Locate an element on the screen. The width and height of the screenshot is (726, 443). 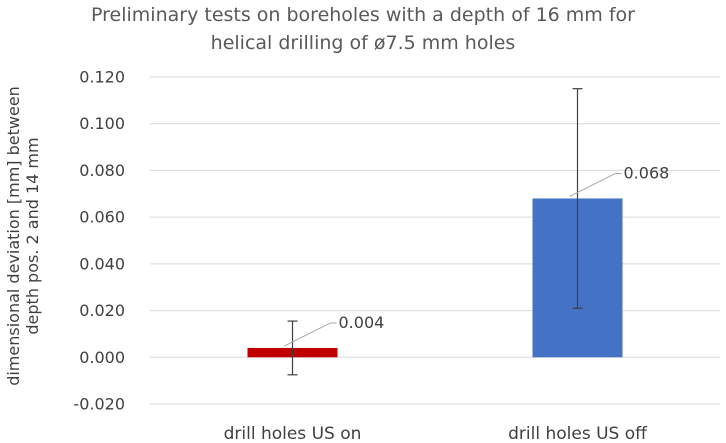
y-tick-label: 0.060 is located at coordinates (102, 217).